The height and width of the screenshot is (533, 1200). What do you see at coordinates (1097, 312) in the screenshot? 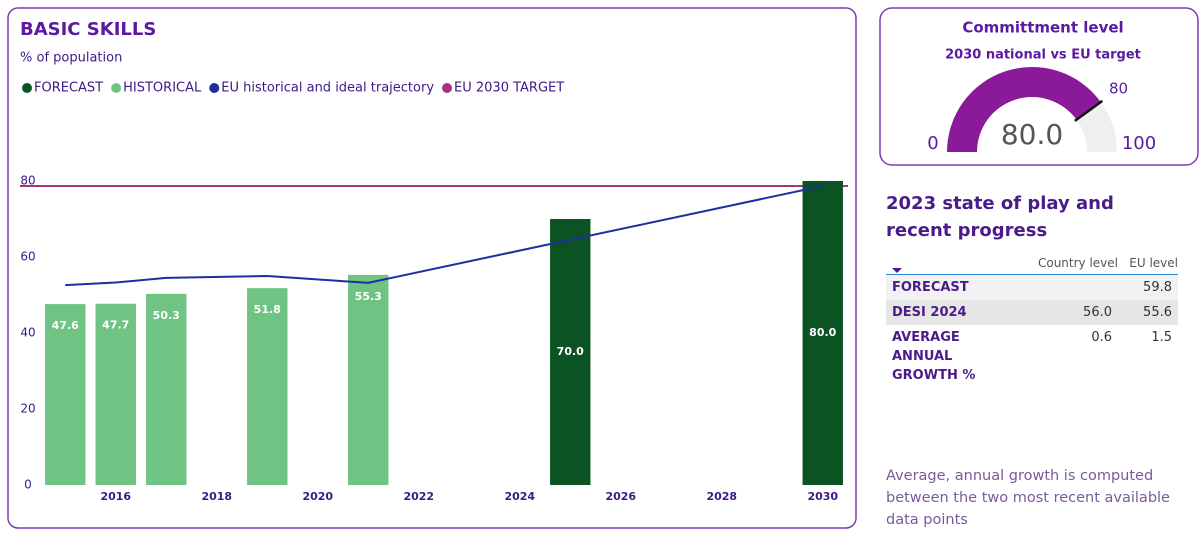
I see `country-level: 56.0` at bounding box center [1097, 312].